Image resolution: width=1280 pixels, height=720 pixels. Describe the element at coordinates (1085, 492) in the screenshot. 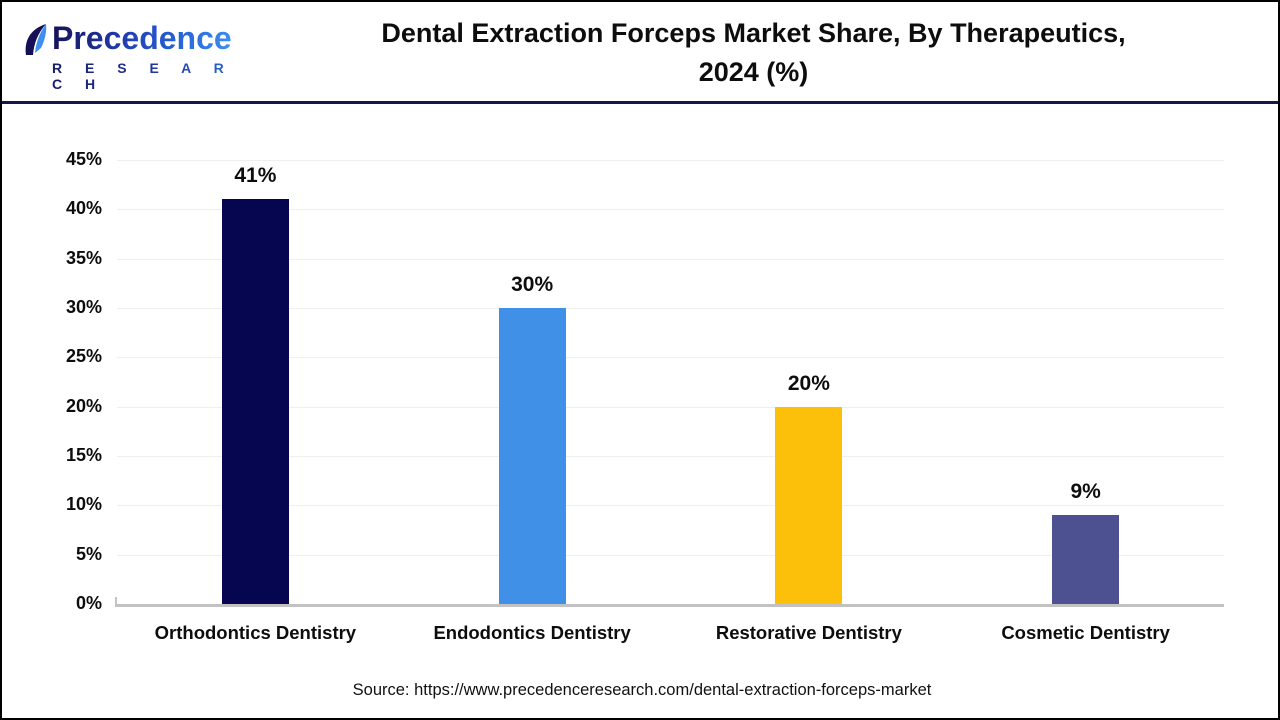

I see `bar-value-label: 9%` at that location.